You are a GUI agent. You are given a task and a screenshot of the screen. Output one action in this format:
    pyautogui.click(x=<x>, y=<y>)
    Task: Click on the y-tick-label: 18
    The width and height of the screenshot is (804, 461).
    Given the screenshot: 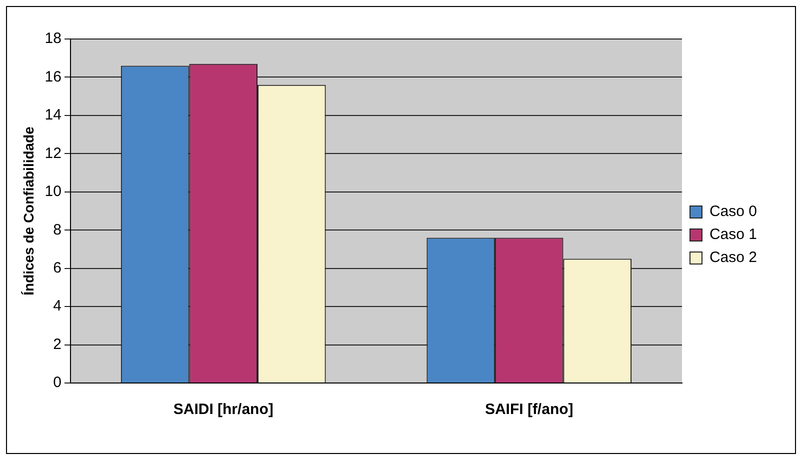 What is the action you would take?
    pyautogui.click(x=53, y=39)
    